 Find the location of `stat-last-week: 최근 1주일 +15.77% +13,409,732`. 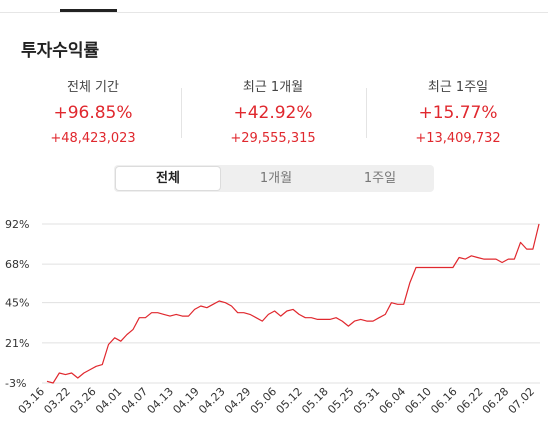

stat-last-week: 최근 1주일 +15.77% +13,409,732 is located at coordinates (458, 111).